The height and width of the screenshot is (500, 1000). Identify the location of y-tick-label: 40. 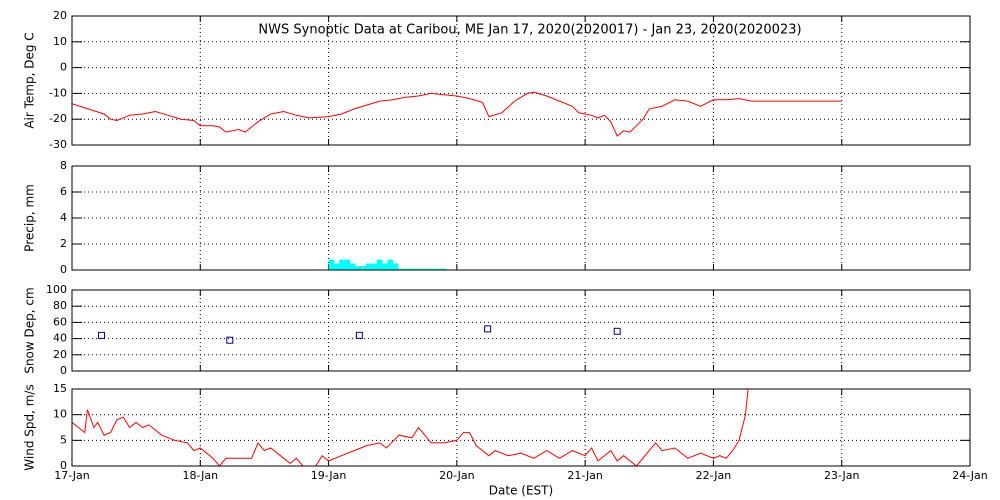
(60, 338).